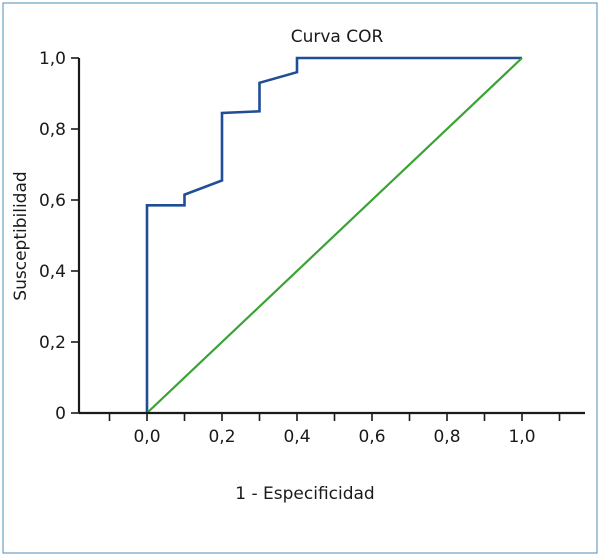 This screenshot has height=556, width=600. Describe the element at coordinates (521, 437) in the screenshot. I see `x-tick-label: 1,0` at that location.